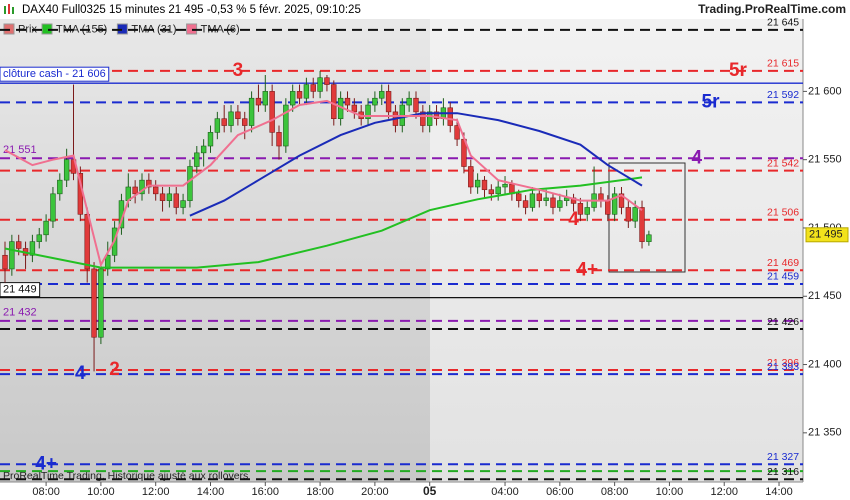  What do you see at coordinates (430, 491) in the screenshot?
I see `x-tick-label: 05` at bounding box center [430, 491].